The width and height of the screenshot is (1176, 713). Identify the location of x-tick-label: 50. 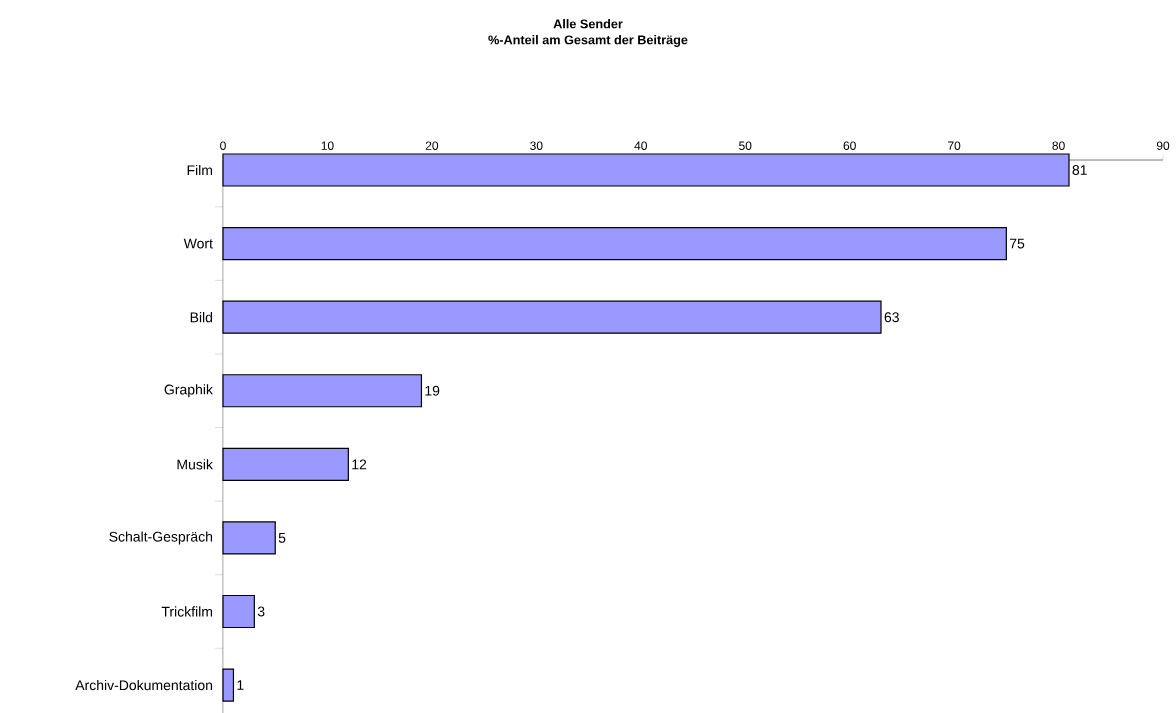
(745, 145).